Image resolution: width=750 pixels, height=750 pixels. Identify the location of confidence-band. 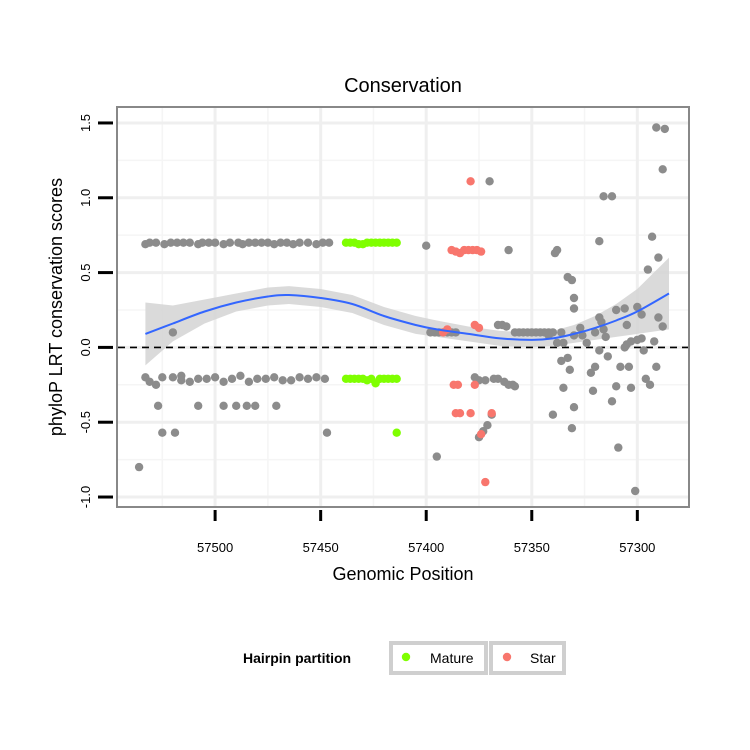
(407, 311).